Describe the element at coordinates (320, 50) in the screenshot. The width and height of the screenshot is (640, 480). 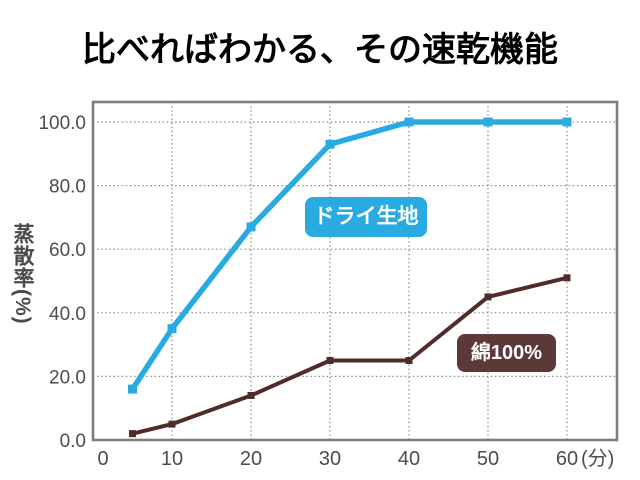
I see `chart-title: 比べればわかる、その速乾機能` at that location.